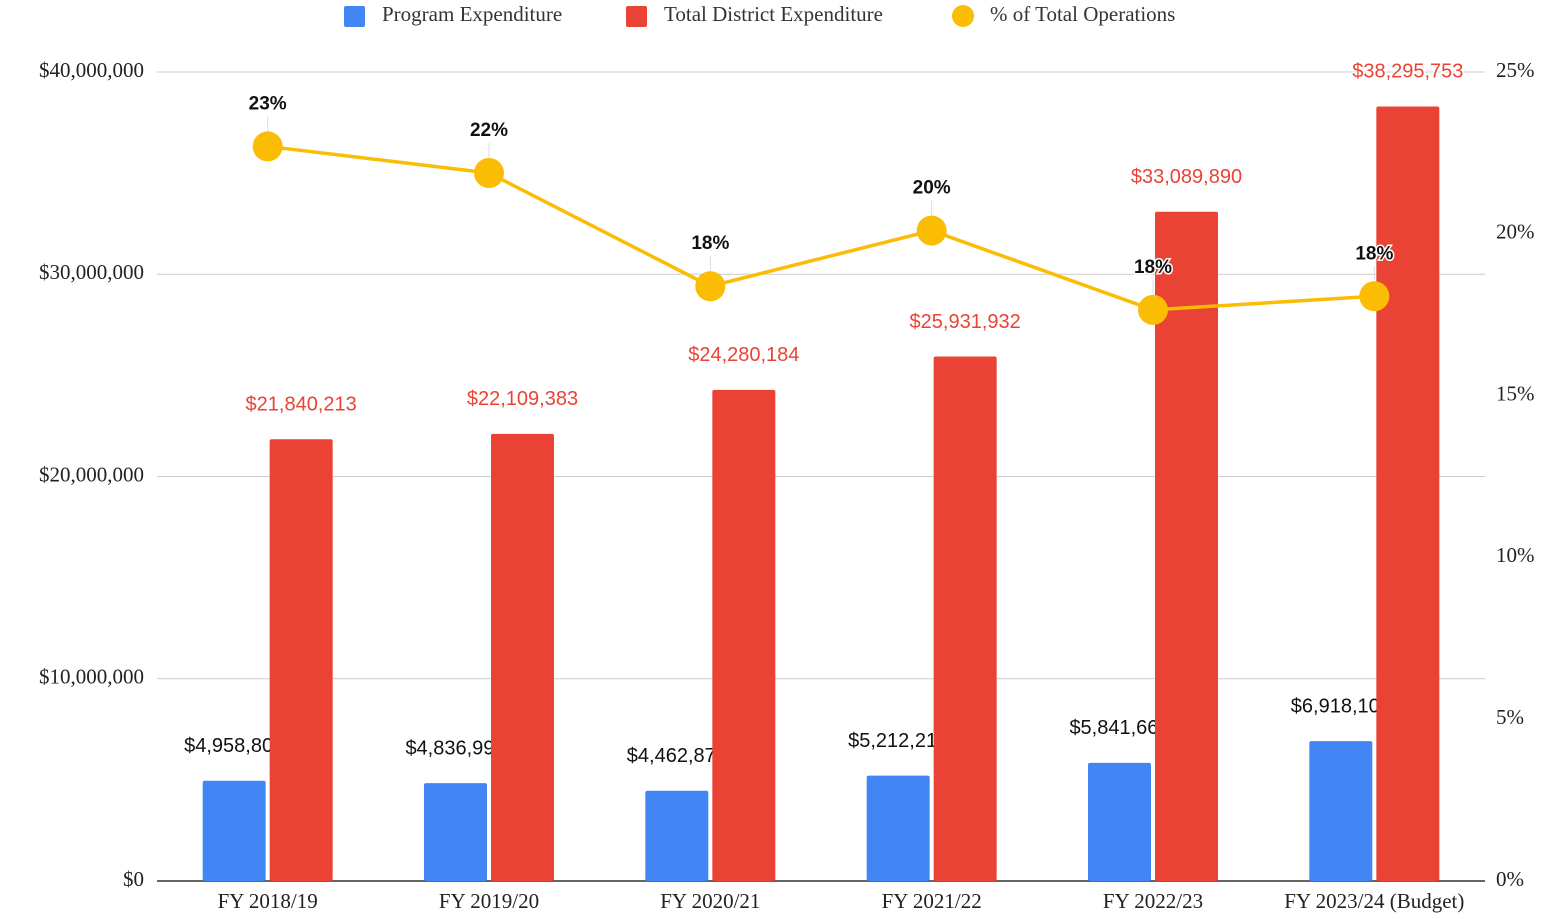  I want to click on point-label: 23%, so click(268, 103).